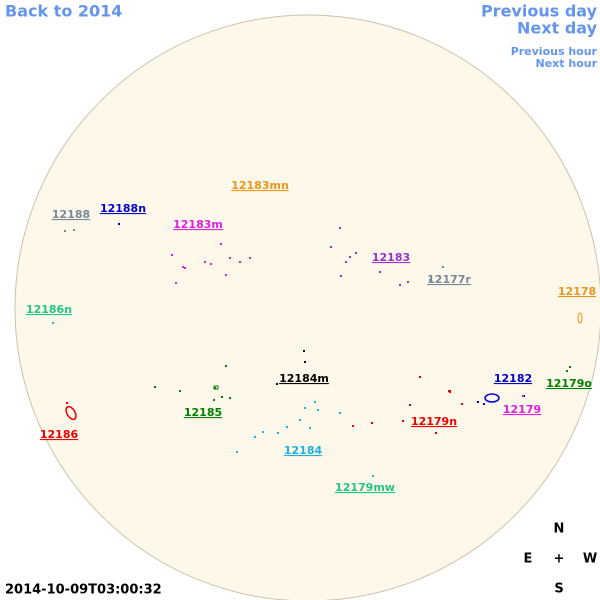 This screenshot has height=600, width=600. I want to click on compass-north: N, so click(559, 529).